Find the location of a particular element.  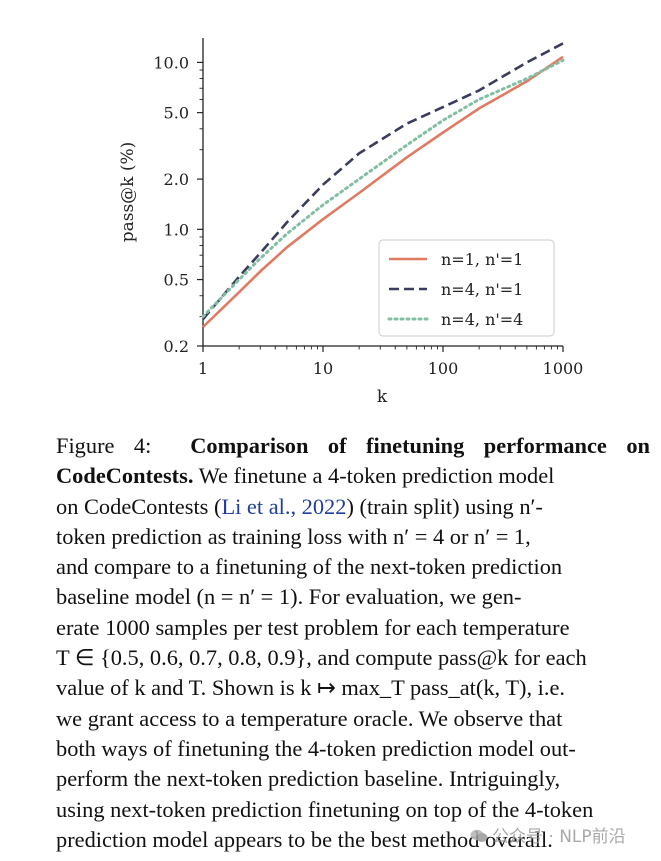

wechat-icon is located at coordinates (479, 835).